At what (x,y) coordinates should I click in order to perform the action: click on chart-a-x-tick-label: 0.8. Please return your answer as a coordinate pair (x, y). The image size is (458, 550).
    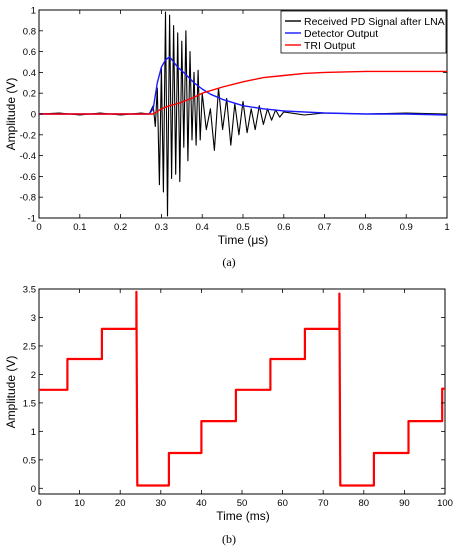
    Looking at the image, I should click on (365, 227).